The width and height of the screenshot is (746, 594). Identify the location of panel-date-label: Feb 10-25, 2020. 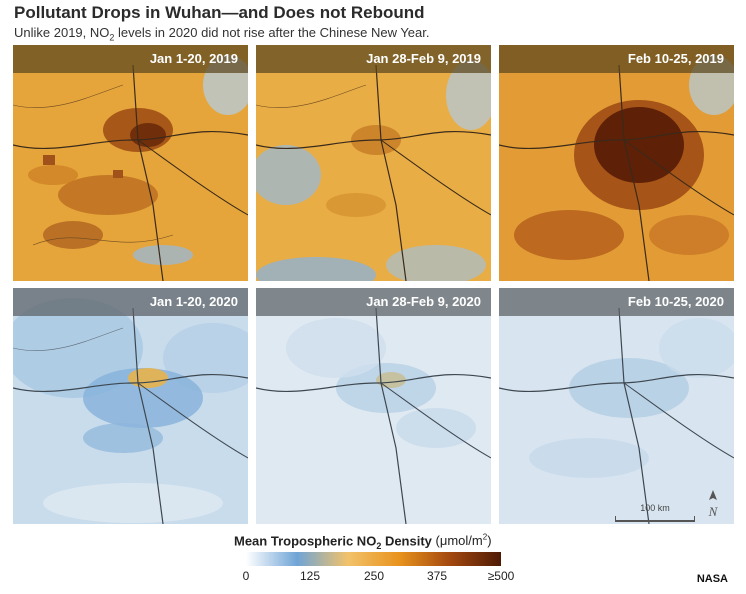
(616, 302).